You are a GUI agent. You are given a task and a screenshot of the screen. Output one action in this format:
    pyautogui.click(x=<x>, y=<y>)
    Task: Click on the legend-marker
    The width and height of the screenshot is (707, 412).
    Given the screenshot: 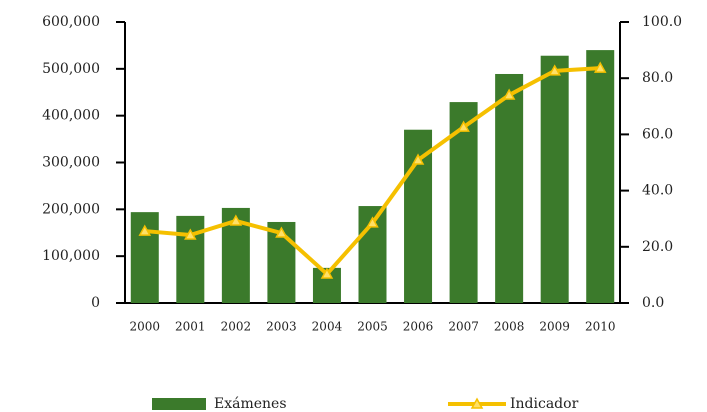 What is the action you would take?
    pyautogui.click(x=477, y=403)
    